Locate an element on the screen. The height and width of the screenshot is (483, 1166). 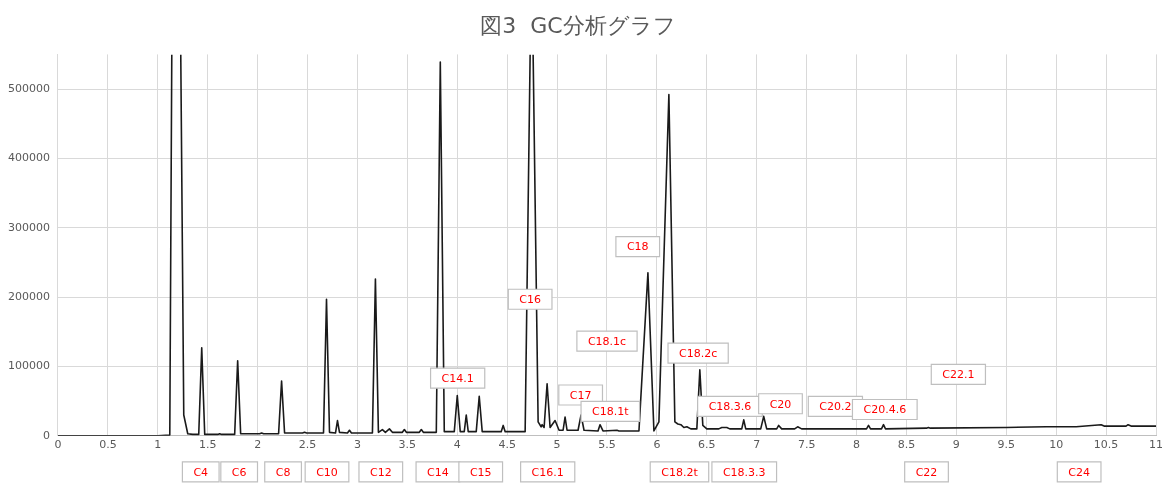
x-tick-label: 4.5 is located at coordinates (507, 445).